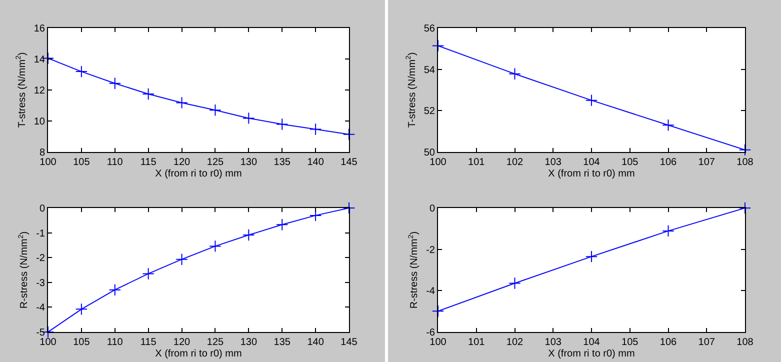 The width and height of the screenshot is (781, 362). What do you see at coordinates (430, 112) in the screenshot?
I see `y-tick-label: 52` at bounding box center [430, 112].